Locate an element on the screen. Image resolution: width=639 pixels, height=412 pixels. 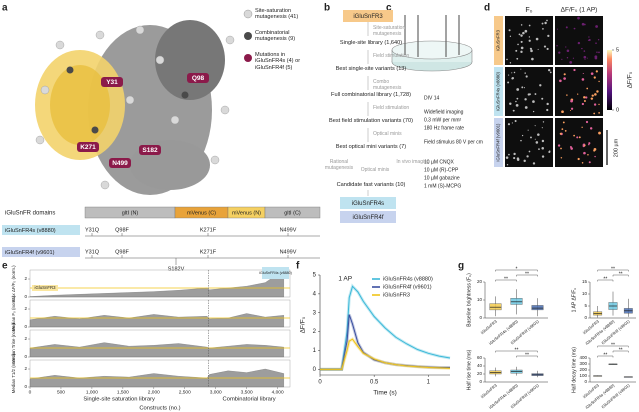
mutation-label: K271F is located at coordinates (208, 252).